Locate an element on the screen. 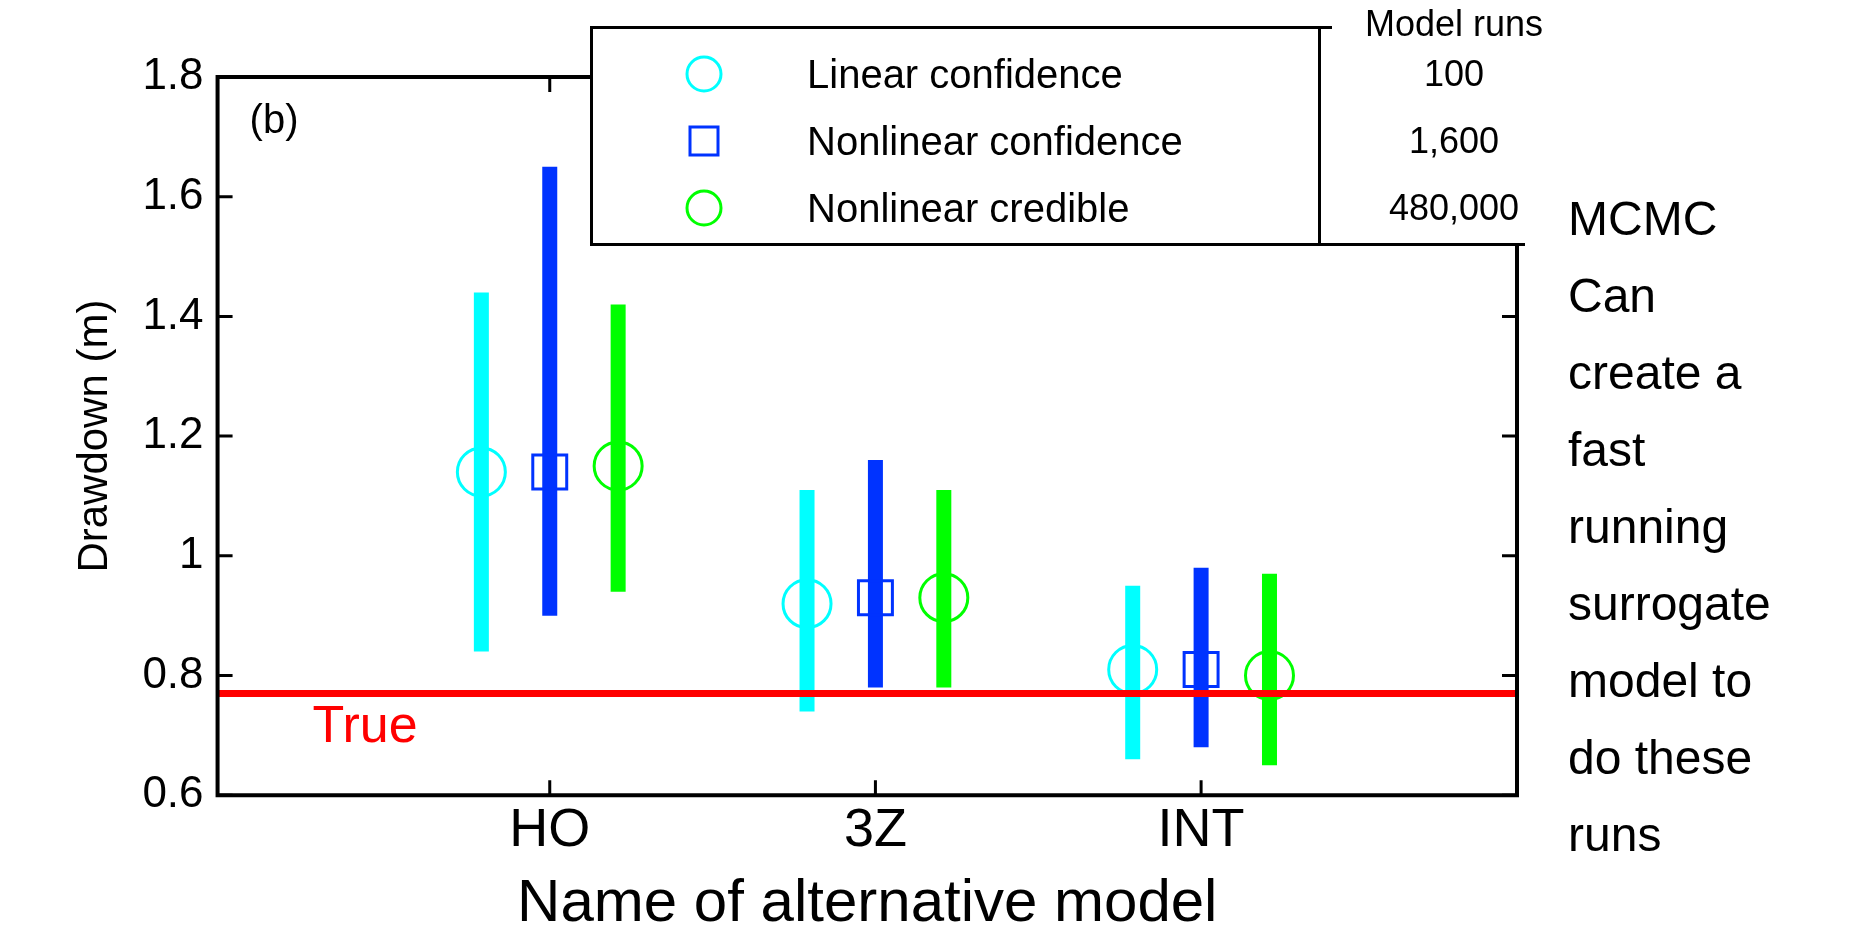 This screenshot has height=940, width=1854. text: Model runs is located at coordinates (1454, 24).